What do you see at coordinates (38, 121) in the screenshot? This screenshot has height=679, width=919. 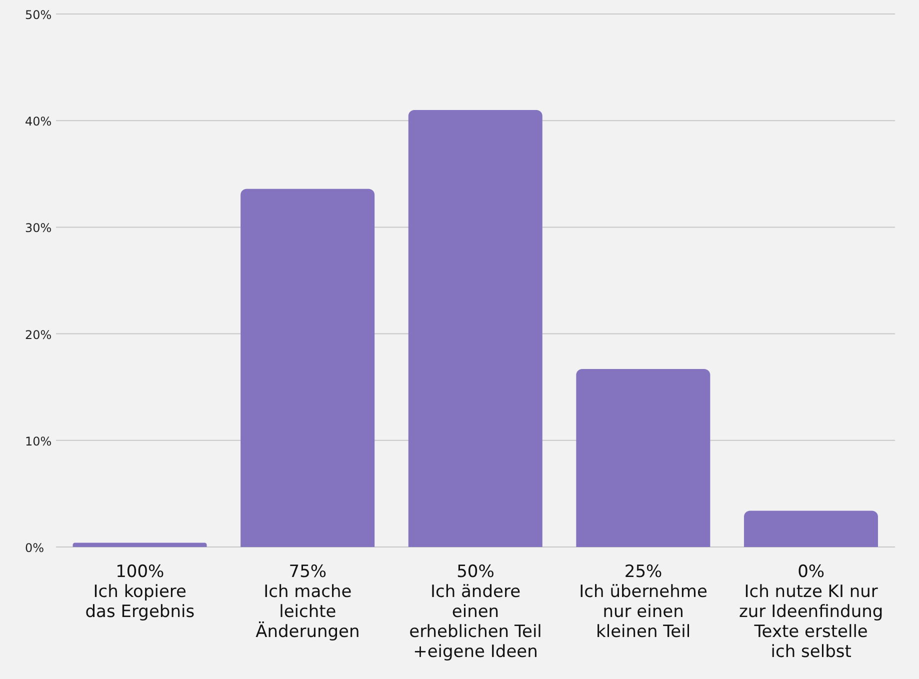 I see `y-tick-label: 40%` at bounding box center [38, 121].